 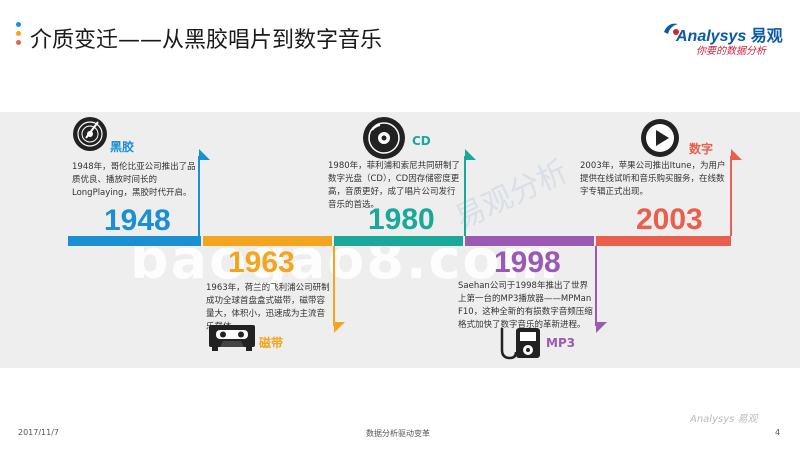 I want to click on vinyl-record-icon, so click(x=90, y=134).